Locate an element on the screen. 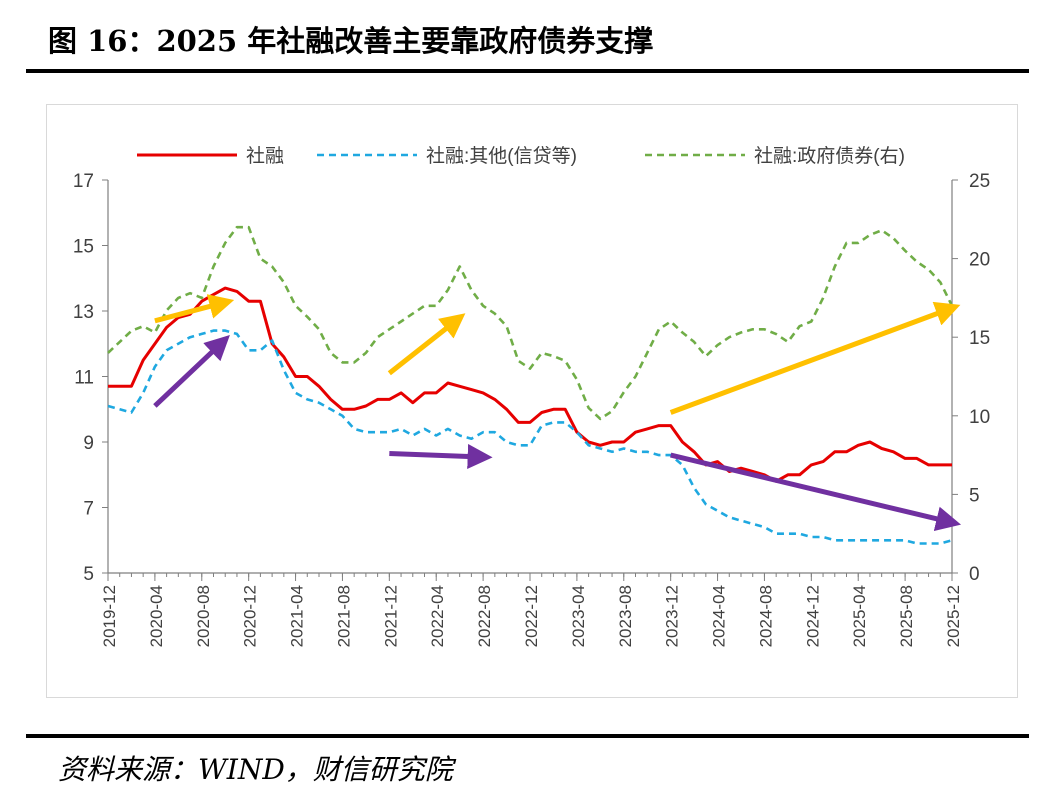  x-tick-label: 2021-12 is located at coordinates (390, 616).